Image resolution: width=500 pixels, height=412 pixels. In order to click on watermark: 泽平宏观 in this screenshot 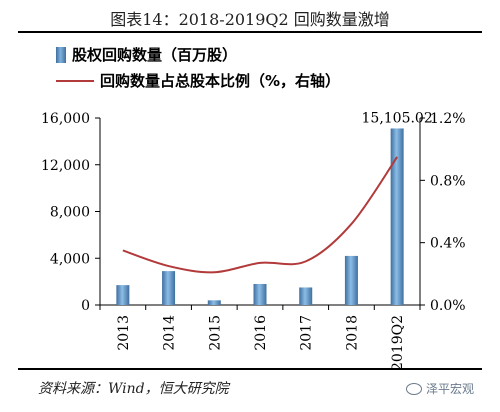, I will do `click(439, 388)`.